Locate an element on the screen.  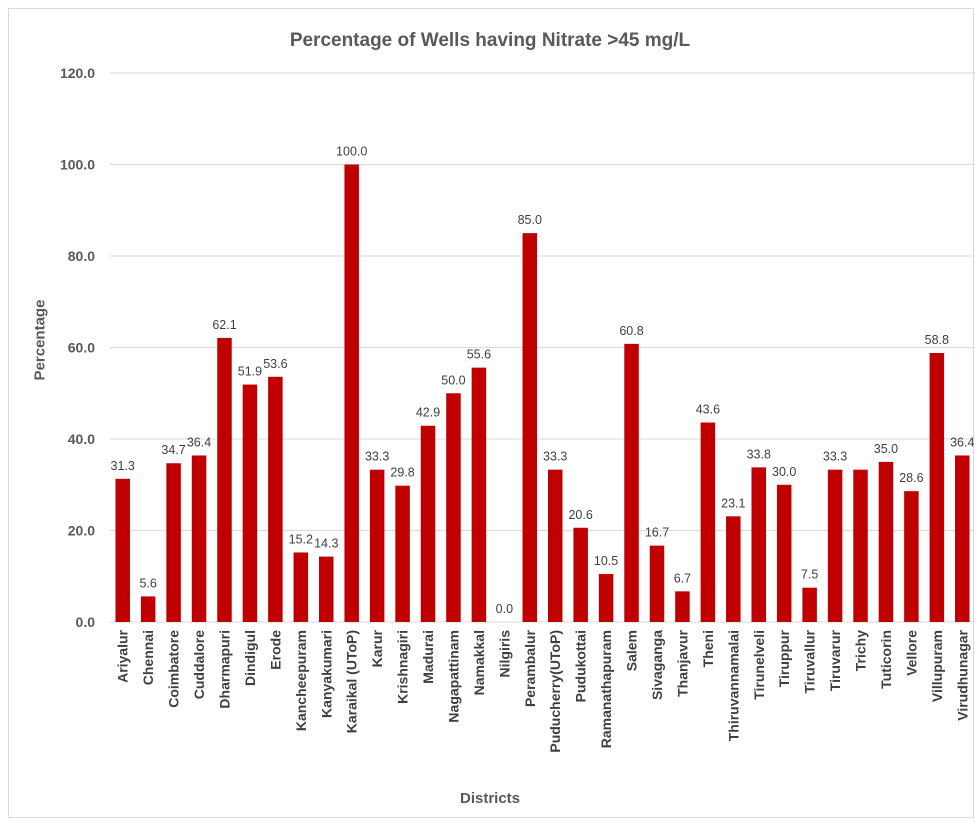
data-label: 53.6 is located at coordinates (275, 364).